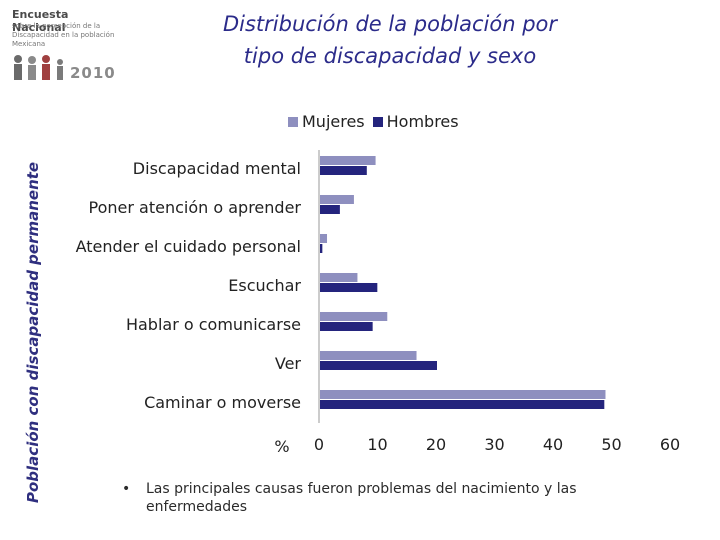 The height and width of the screenshot is (540, 720). What do you see at coordinates (288, 363) in the screenshot?
I see `category-label: Ver` at bounding box center [288, 363].